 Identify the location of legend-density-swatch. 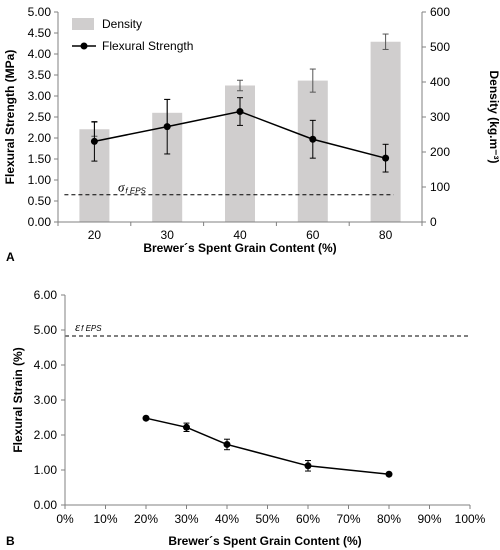
(83, 24).